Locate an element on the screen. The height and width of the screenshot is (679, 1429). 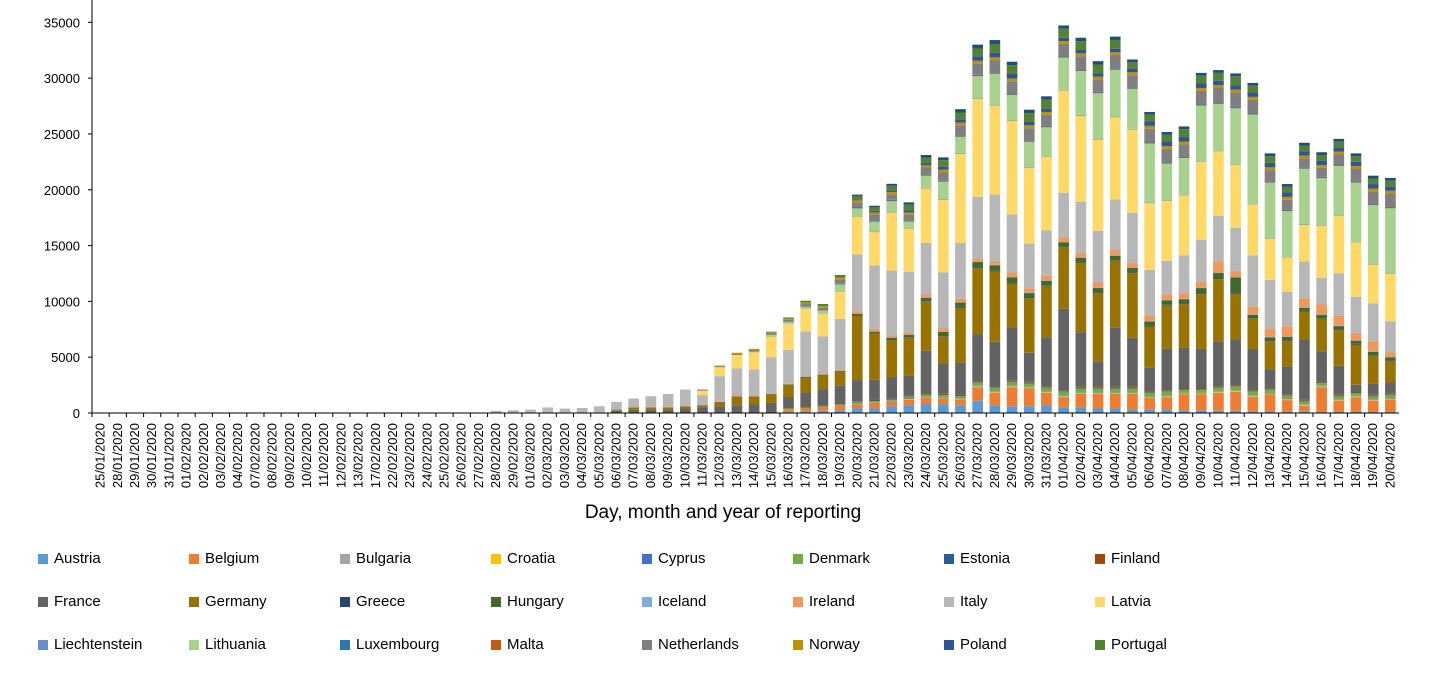
x-tick-label: 09/04/2020 is located at coordinates (1200, 455).